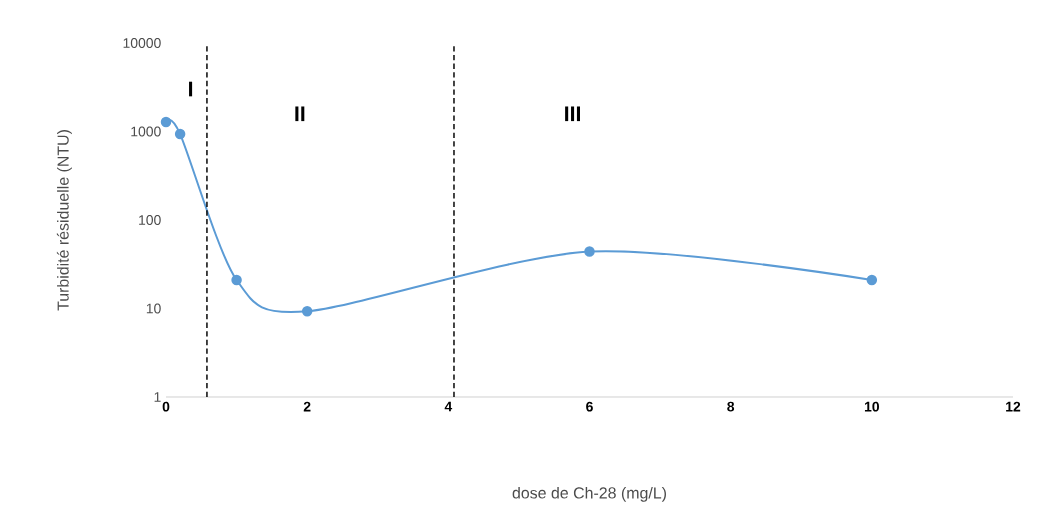 Image resolution: width=1043 pixels, height=506 pixels. Describe the element at coordinates (572, 114) in the screenshot. I see `annotation: III` at that location.